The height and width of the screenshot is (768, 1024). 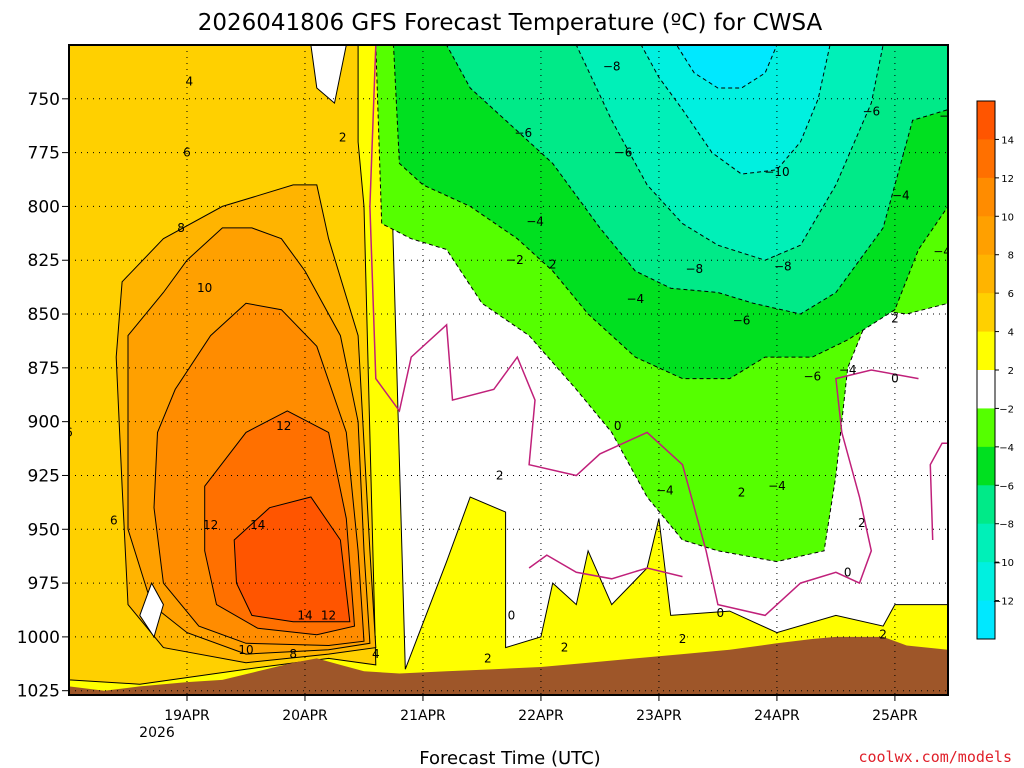 I want to click on y-tick-label: 975, so click(x=44, y=584).